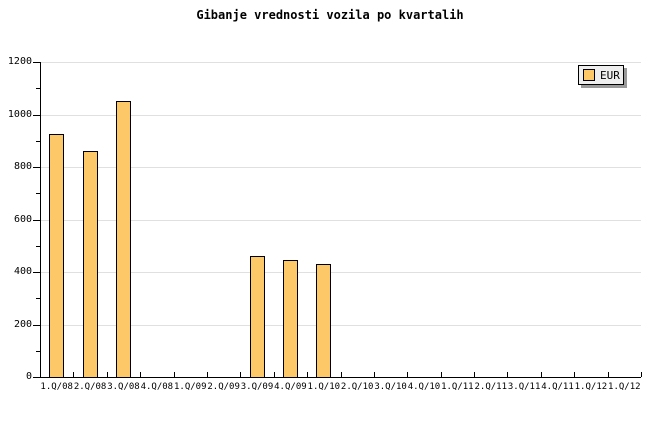 This screenshot has width=660, height=440. I want to click on y-tick-label-1000: 1000, so click(19, 114).